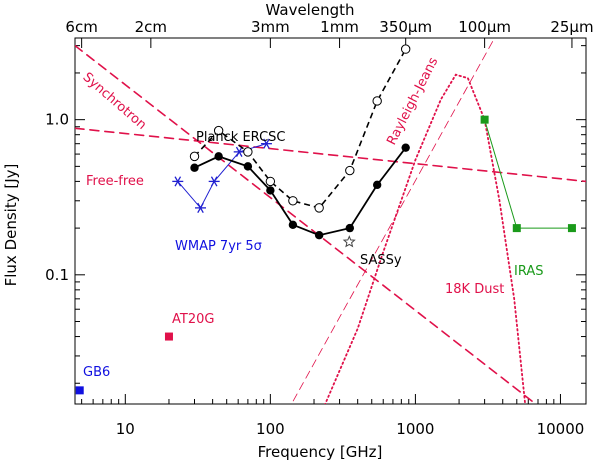 Image resolution: width=600 pixels, height=466 pixels. Describe the element at coordinates (415, 429) in the screenshot. I see `x-tick-label: 1000` at that location.